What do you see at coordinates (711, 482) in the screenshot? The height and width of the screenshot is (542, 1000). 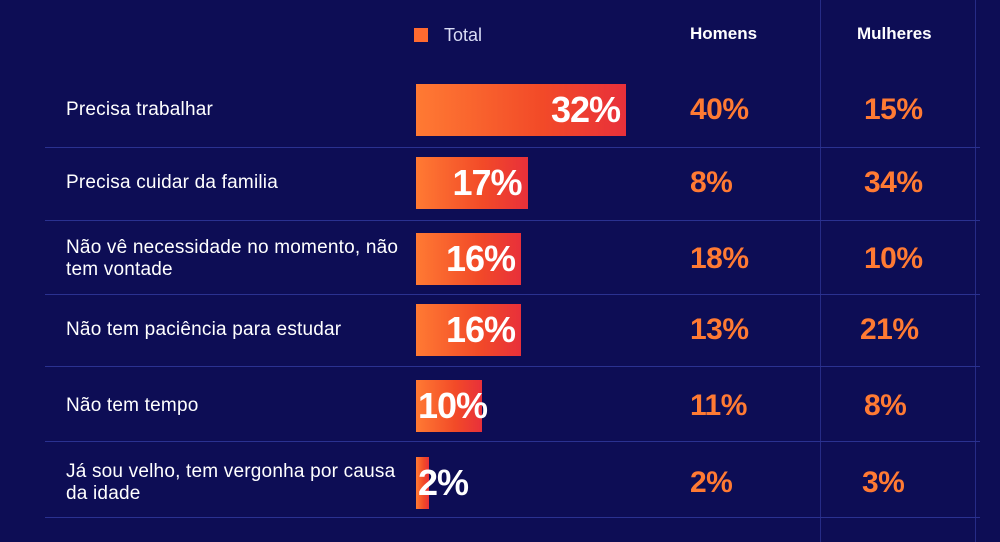 I see `men-value: 2%` at bounding box center [711, 482].